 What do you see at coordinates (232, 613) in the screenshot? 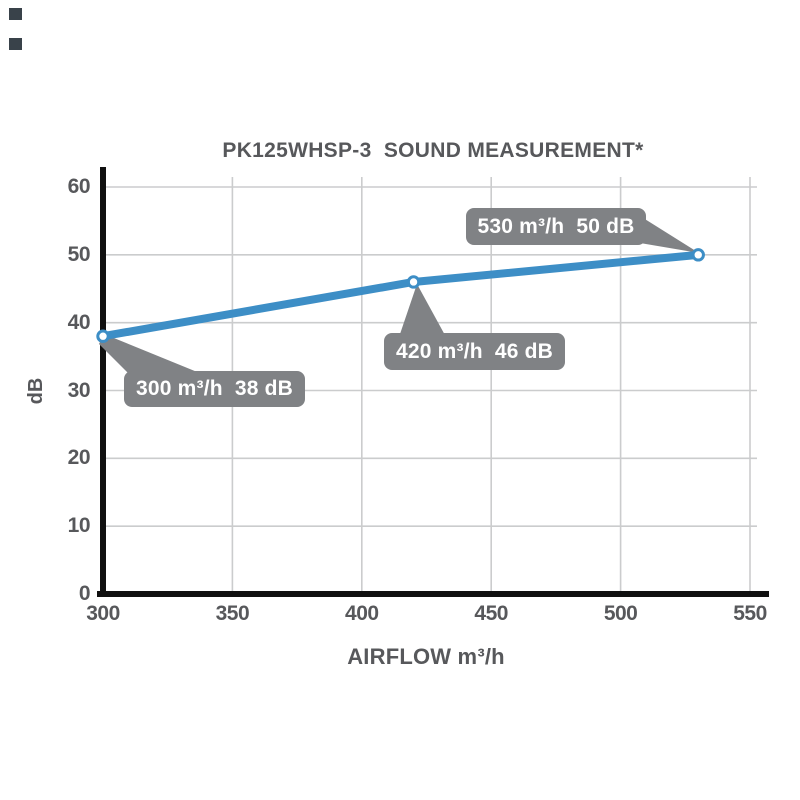
I see `x-tick-350: 350` at bounding box center [232, 613].